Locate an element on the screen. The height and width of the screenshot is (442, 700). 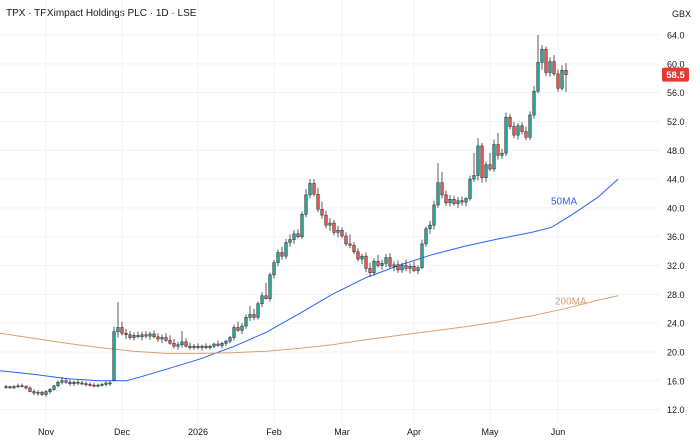
x-tick-label: Jun is located at coordinates (558, 432).